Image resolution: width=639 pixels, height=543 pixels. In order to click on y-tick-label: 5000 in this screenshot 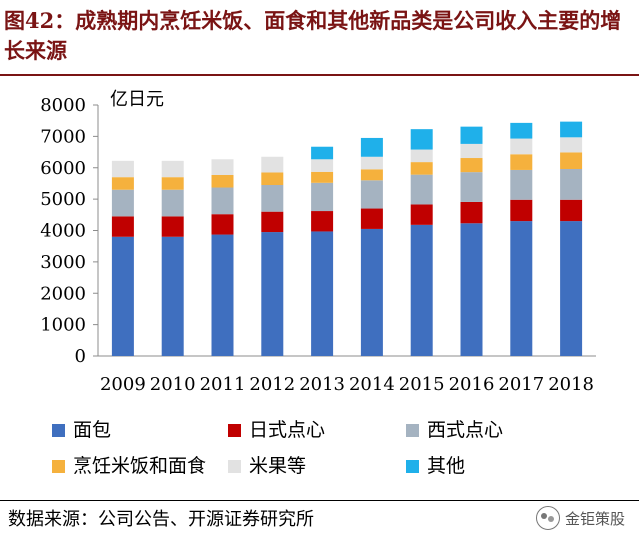, I will do `click(63, 199)`.